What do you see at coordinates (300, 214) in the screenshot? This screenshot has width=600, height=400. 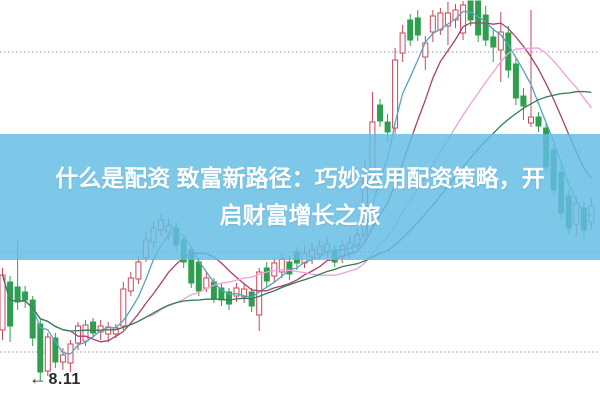 I see `headline-line2: 启财富增长之旅` at bounding box center [300, 214].